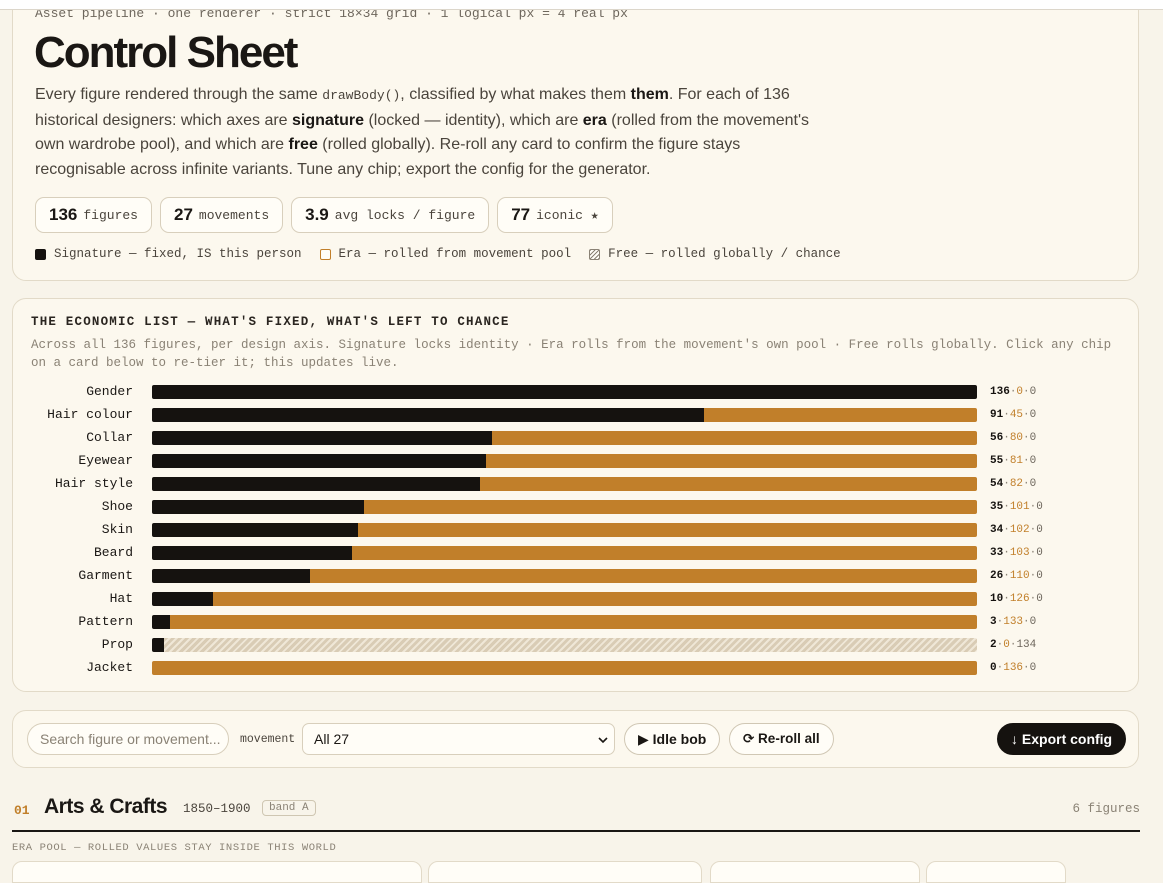 The height and width of the screenshot is (883, 1163). I want to click on bar-row: Pattern 3·133·0, so click(573, 622).